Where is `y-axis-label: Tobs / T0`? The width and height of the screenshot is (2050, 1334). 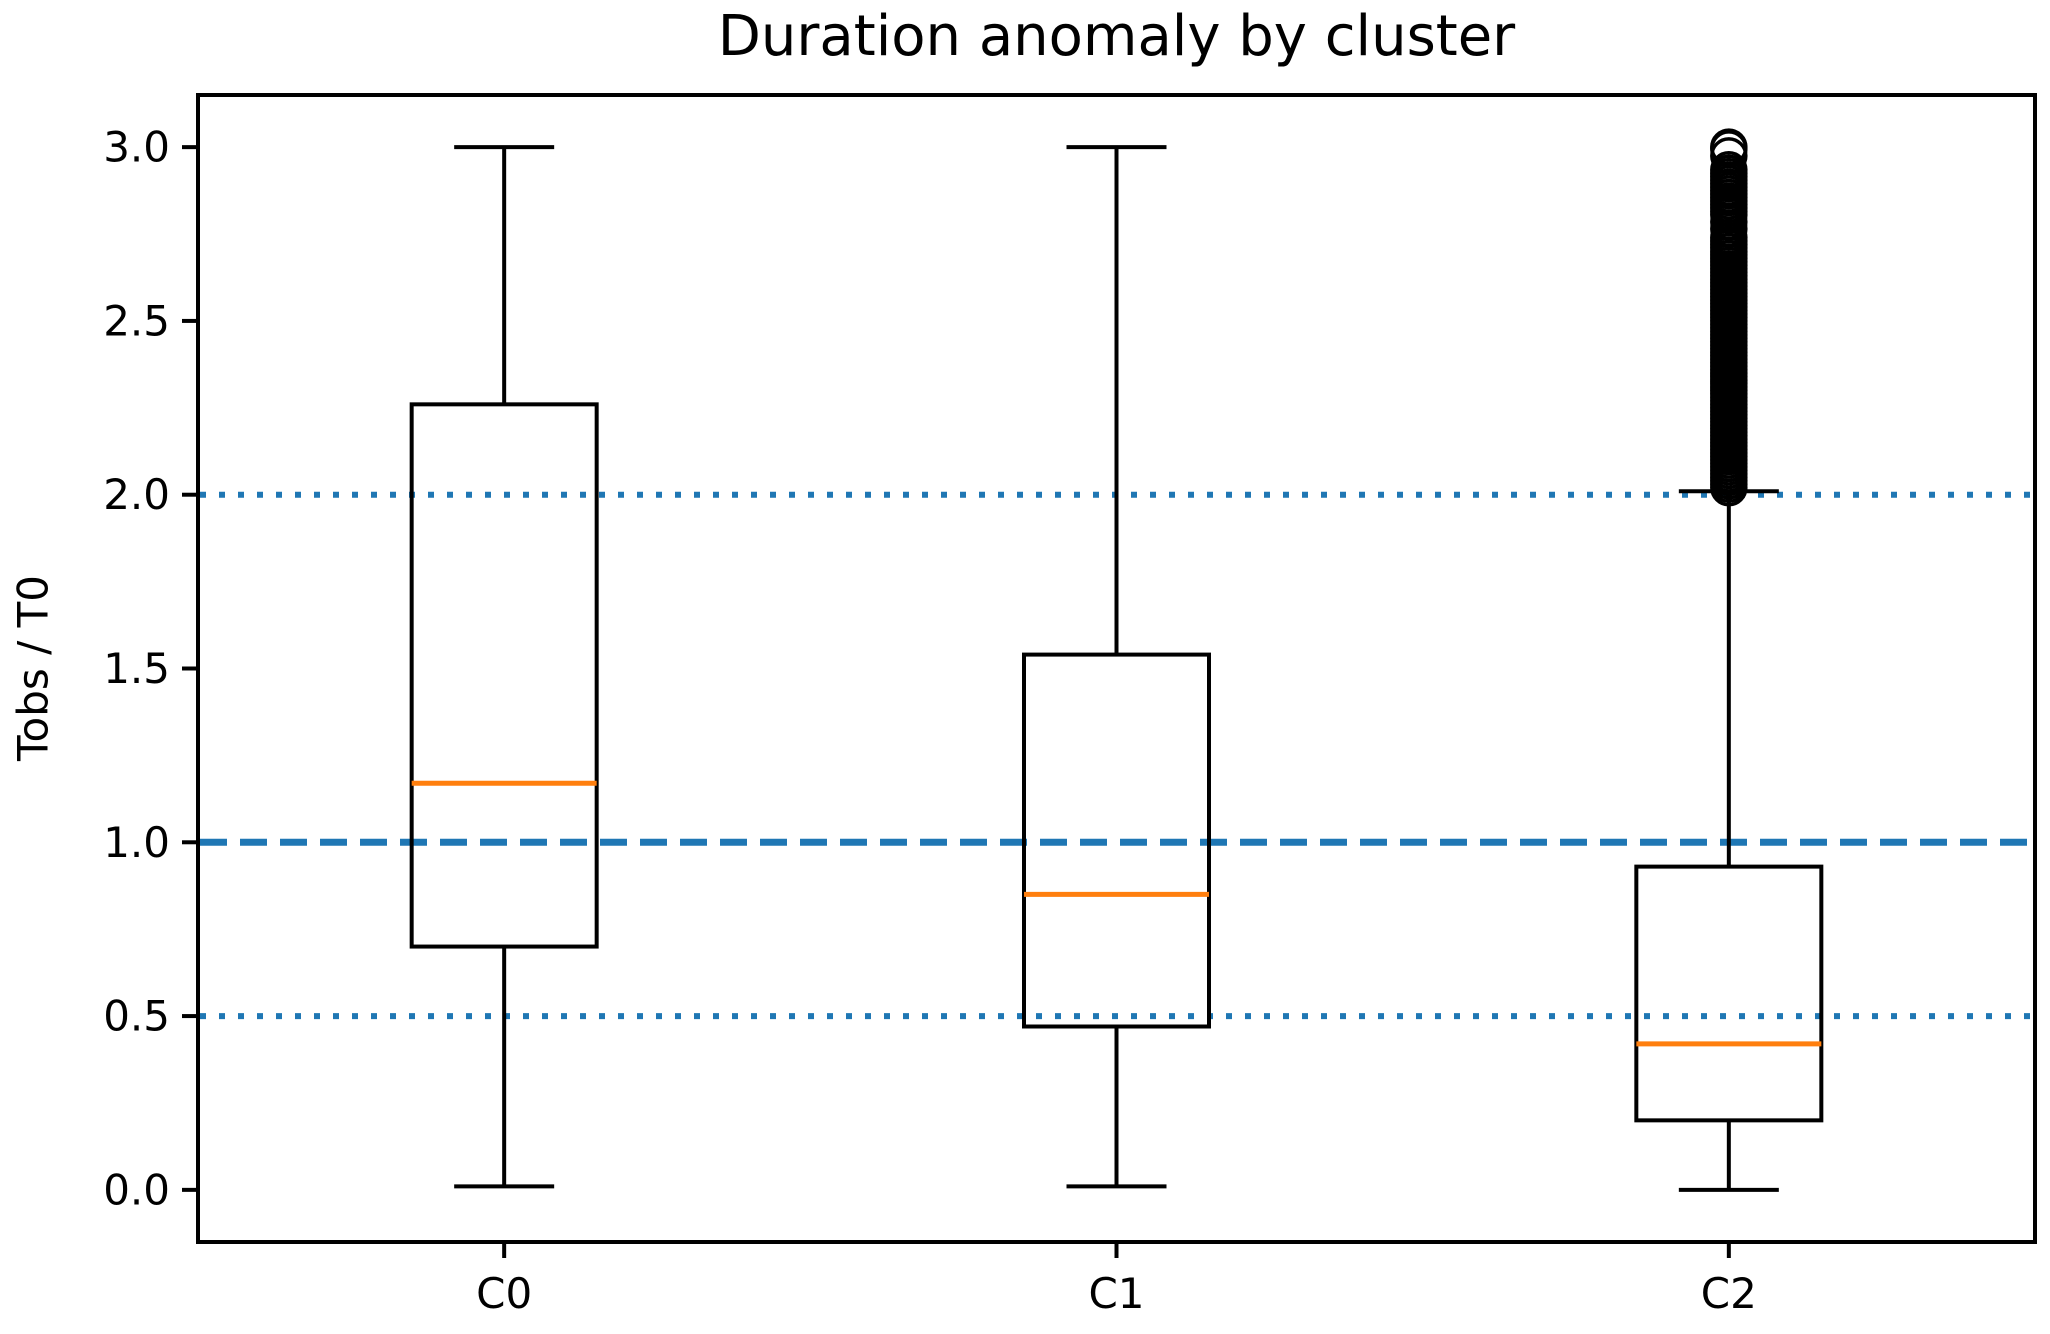 y-axis-label: Tobs / T0 is located at coordinates (33, 668).